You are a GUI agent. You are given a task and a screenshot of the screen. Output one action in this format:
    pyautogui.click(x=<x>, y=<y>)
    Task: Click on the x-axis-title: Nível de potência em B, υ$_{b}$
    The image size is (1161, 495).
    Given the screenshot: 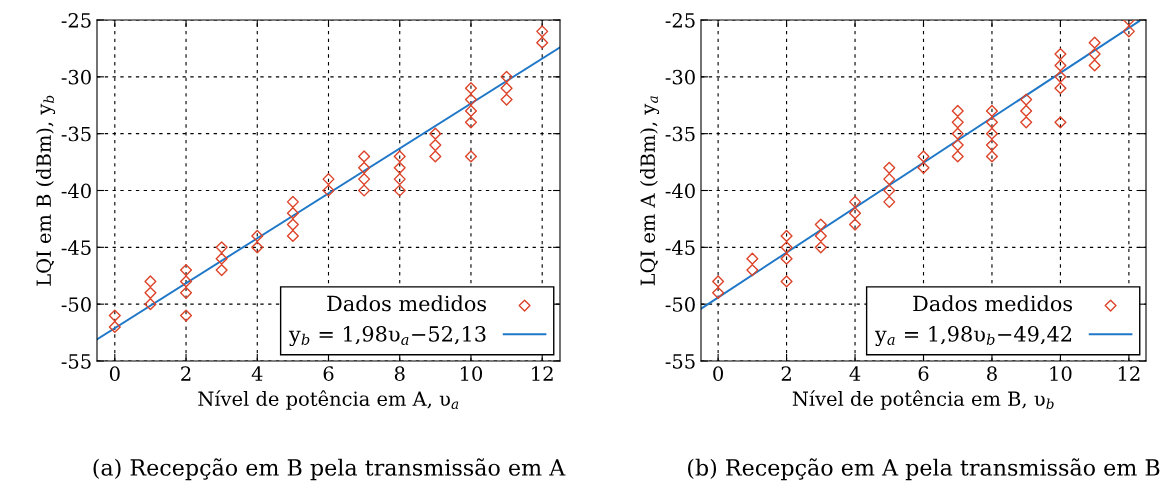 What is the action you would take?
    pyautogui.click(x=923, y=400)
    